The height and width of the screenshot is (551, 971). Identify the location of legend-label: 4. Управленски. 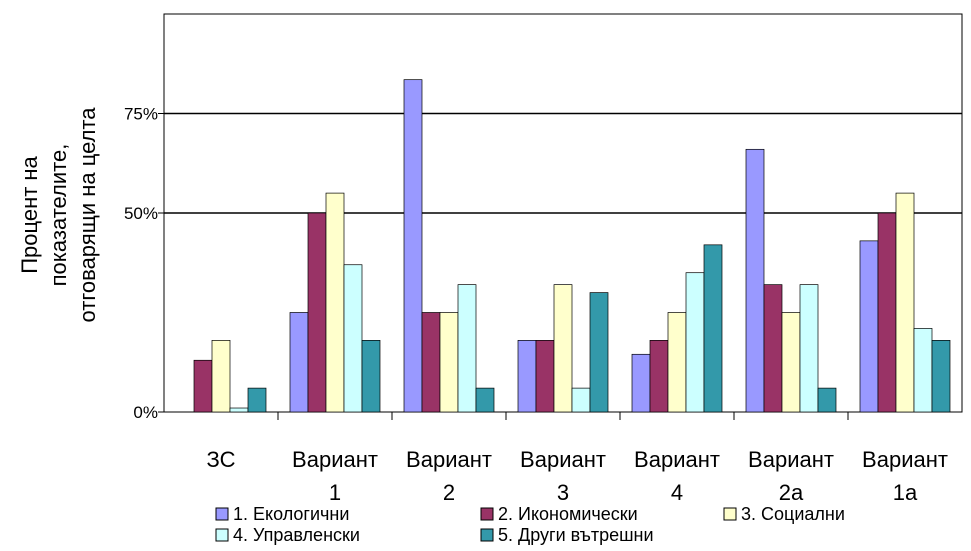
(296, 535).